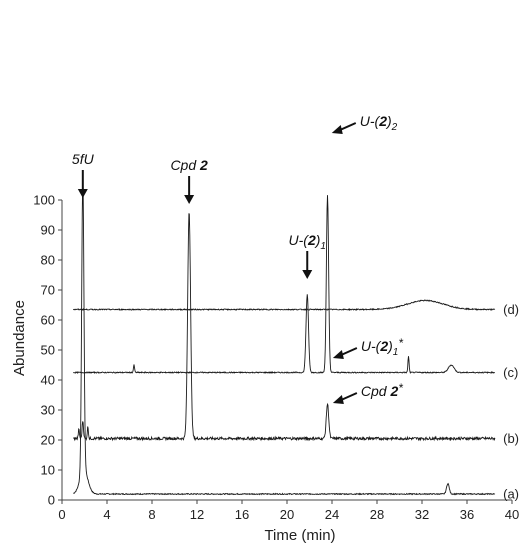 Image resolution: width=527 pixels, height=550 pixels. I want to click on annotation-label: U-(2)1*, so click(382, 347).